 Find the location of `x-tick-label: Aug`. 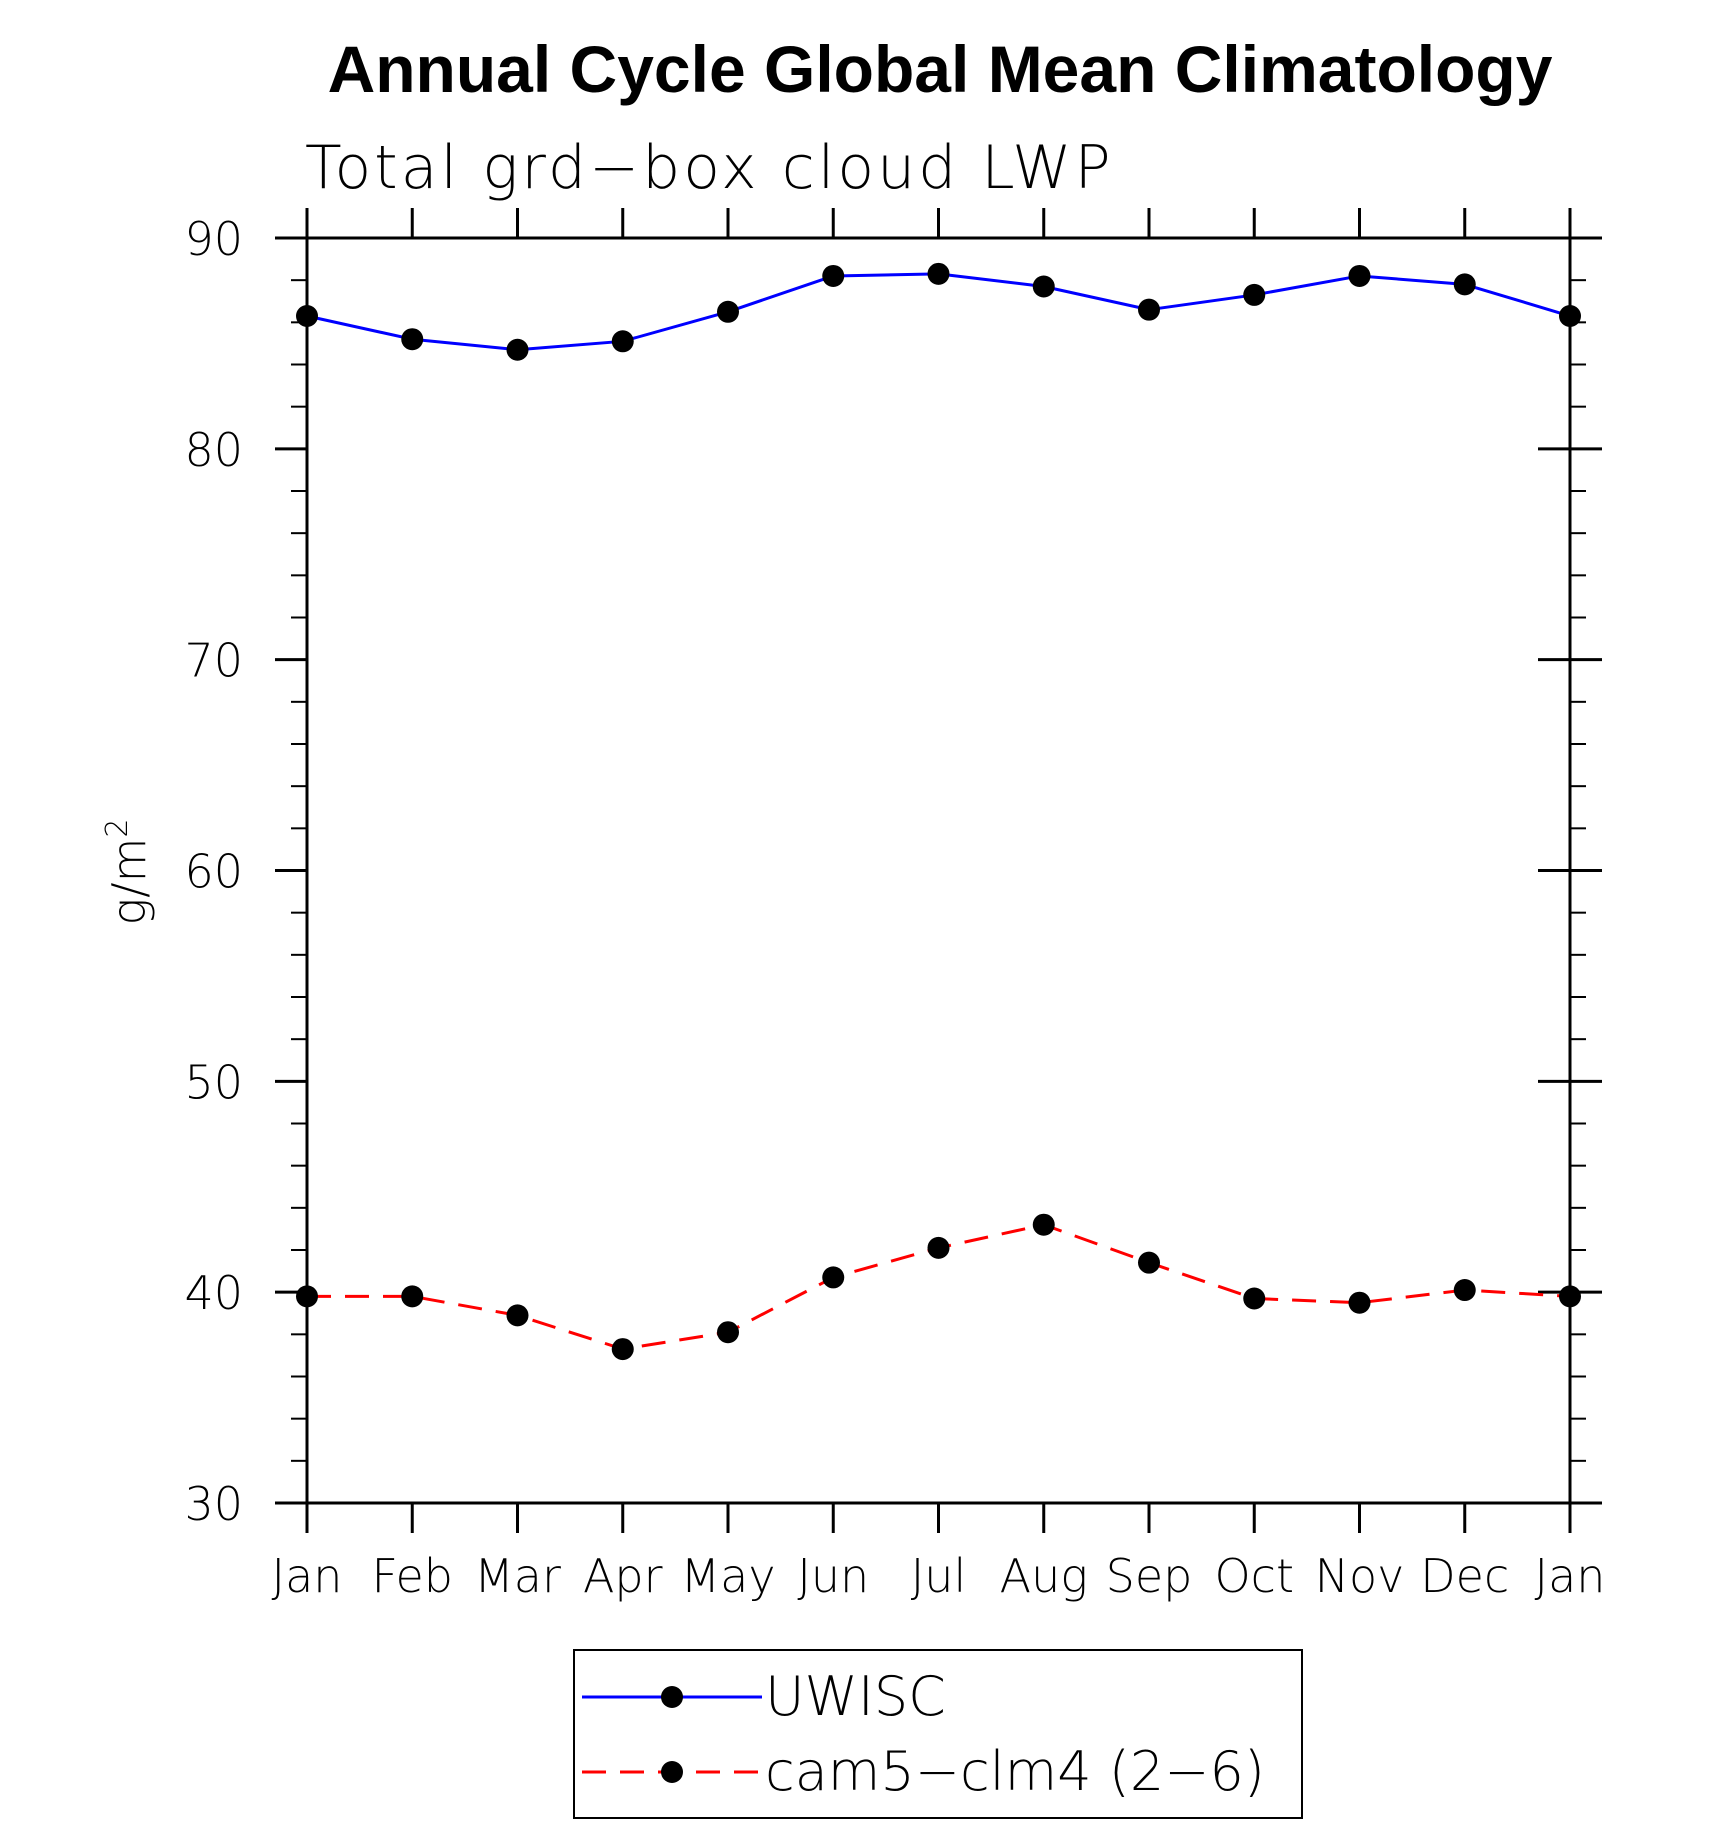

x-tick-label: Aug is located at coordinates (1044, 1576).